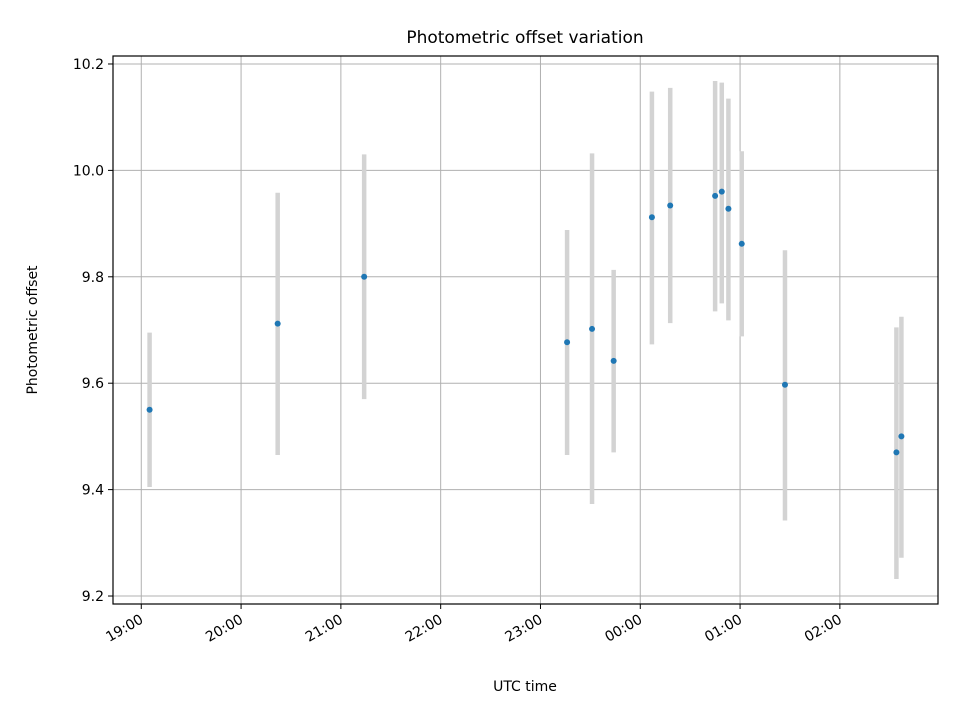 This screenshot has height=720, width=960. What do you see at coordinates (88, 65) in the screenshot?
I see `y-tick-label: 10.2` at bounding box center [88, 65].